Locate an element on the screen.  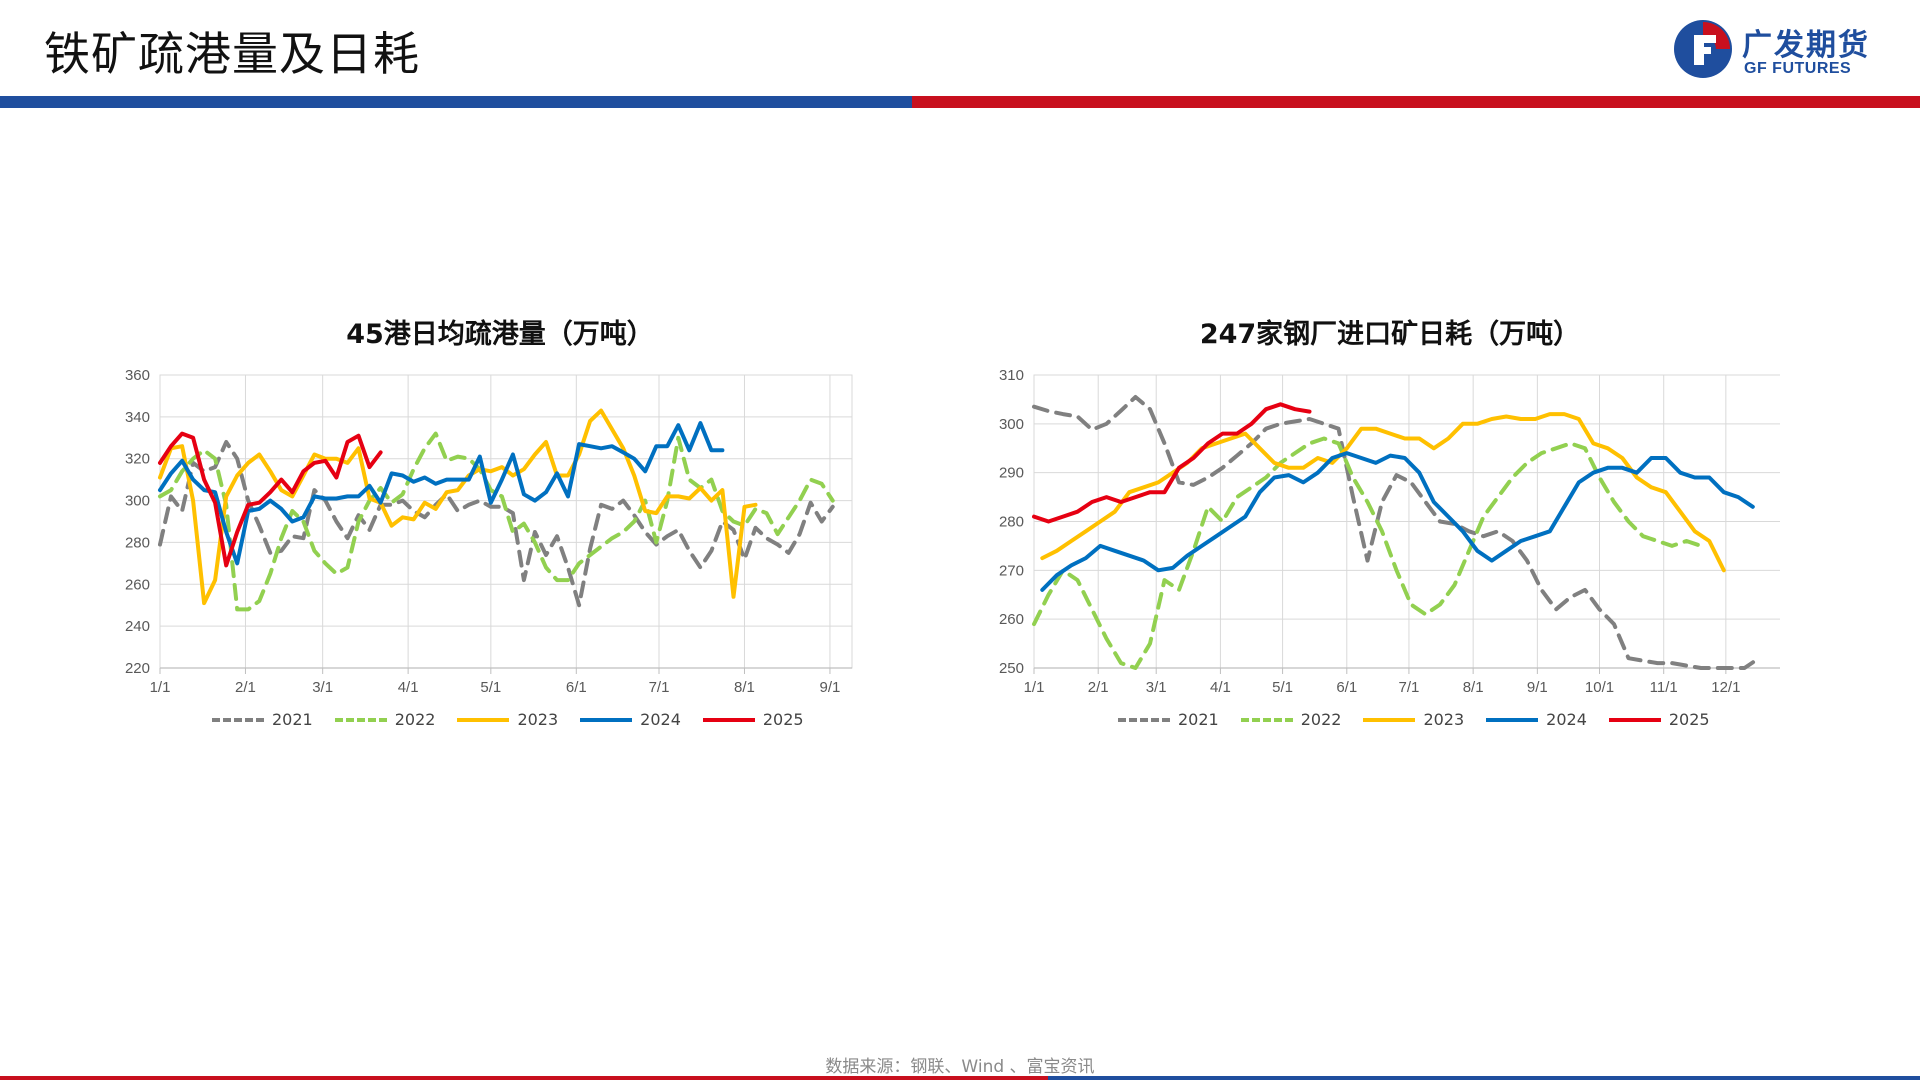
y-tick-label: 310 is located at coordinates (1011, 375).